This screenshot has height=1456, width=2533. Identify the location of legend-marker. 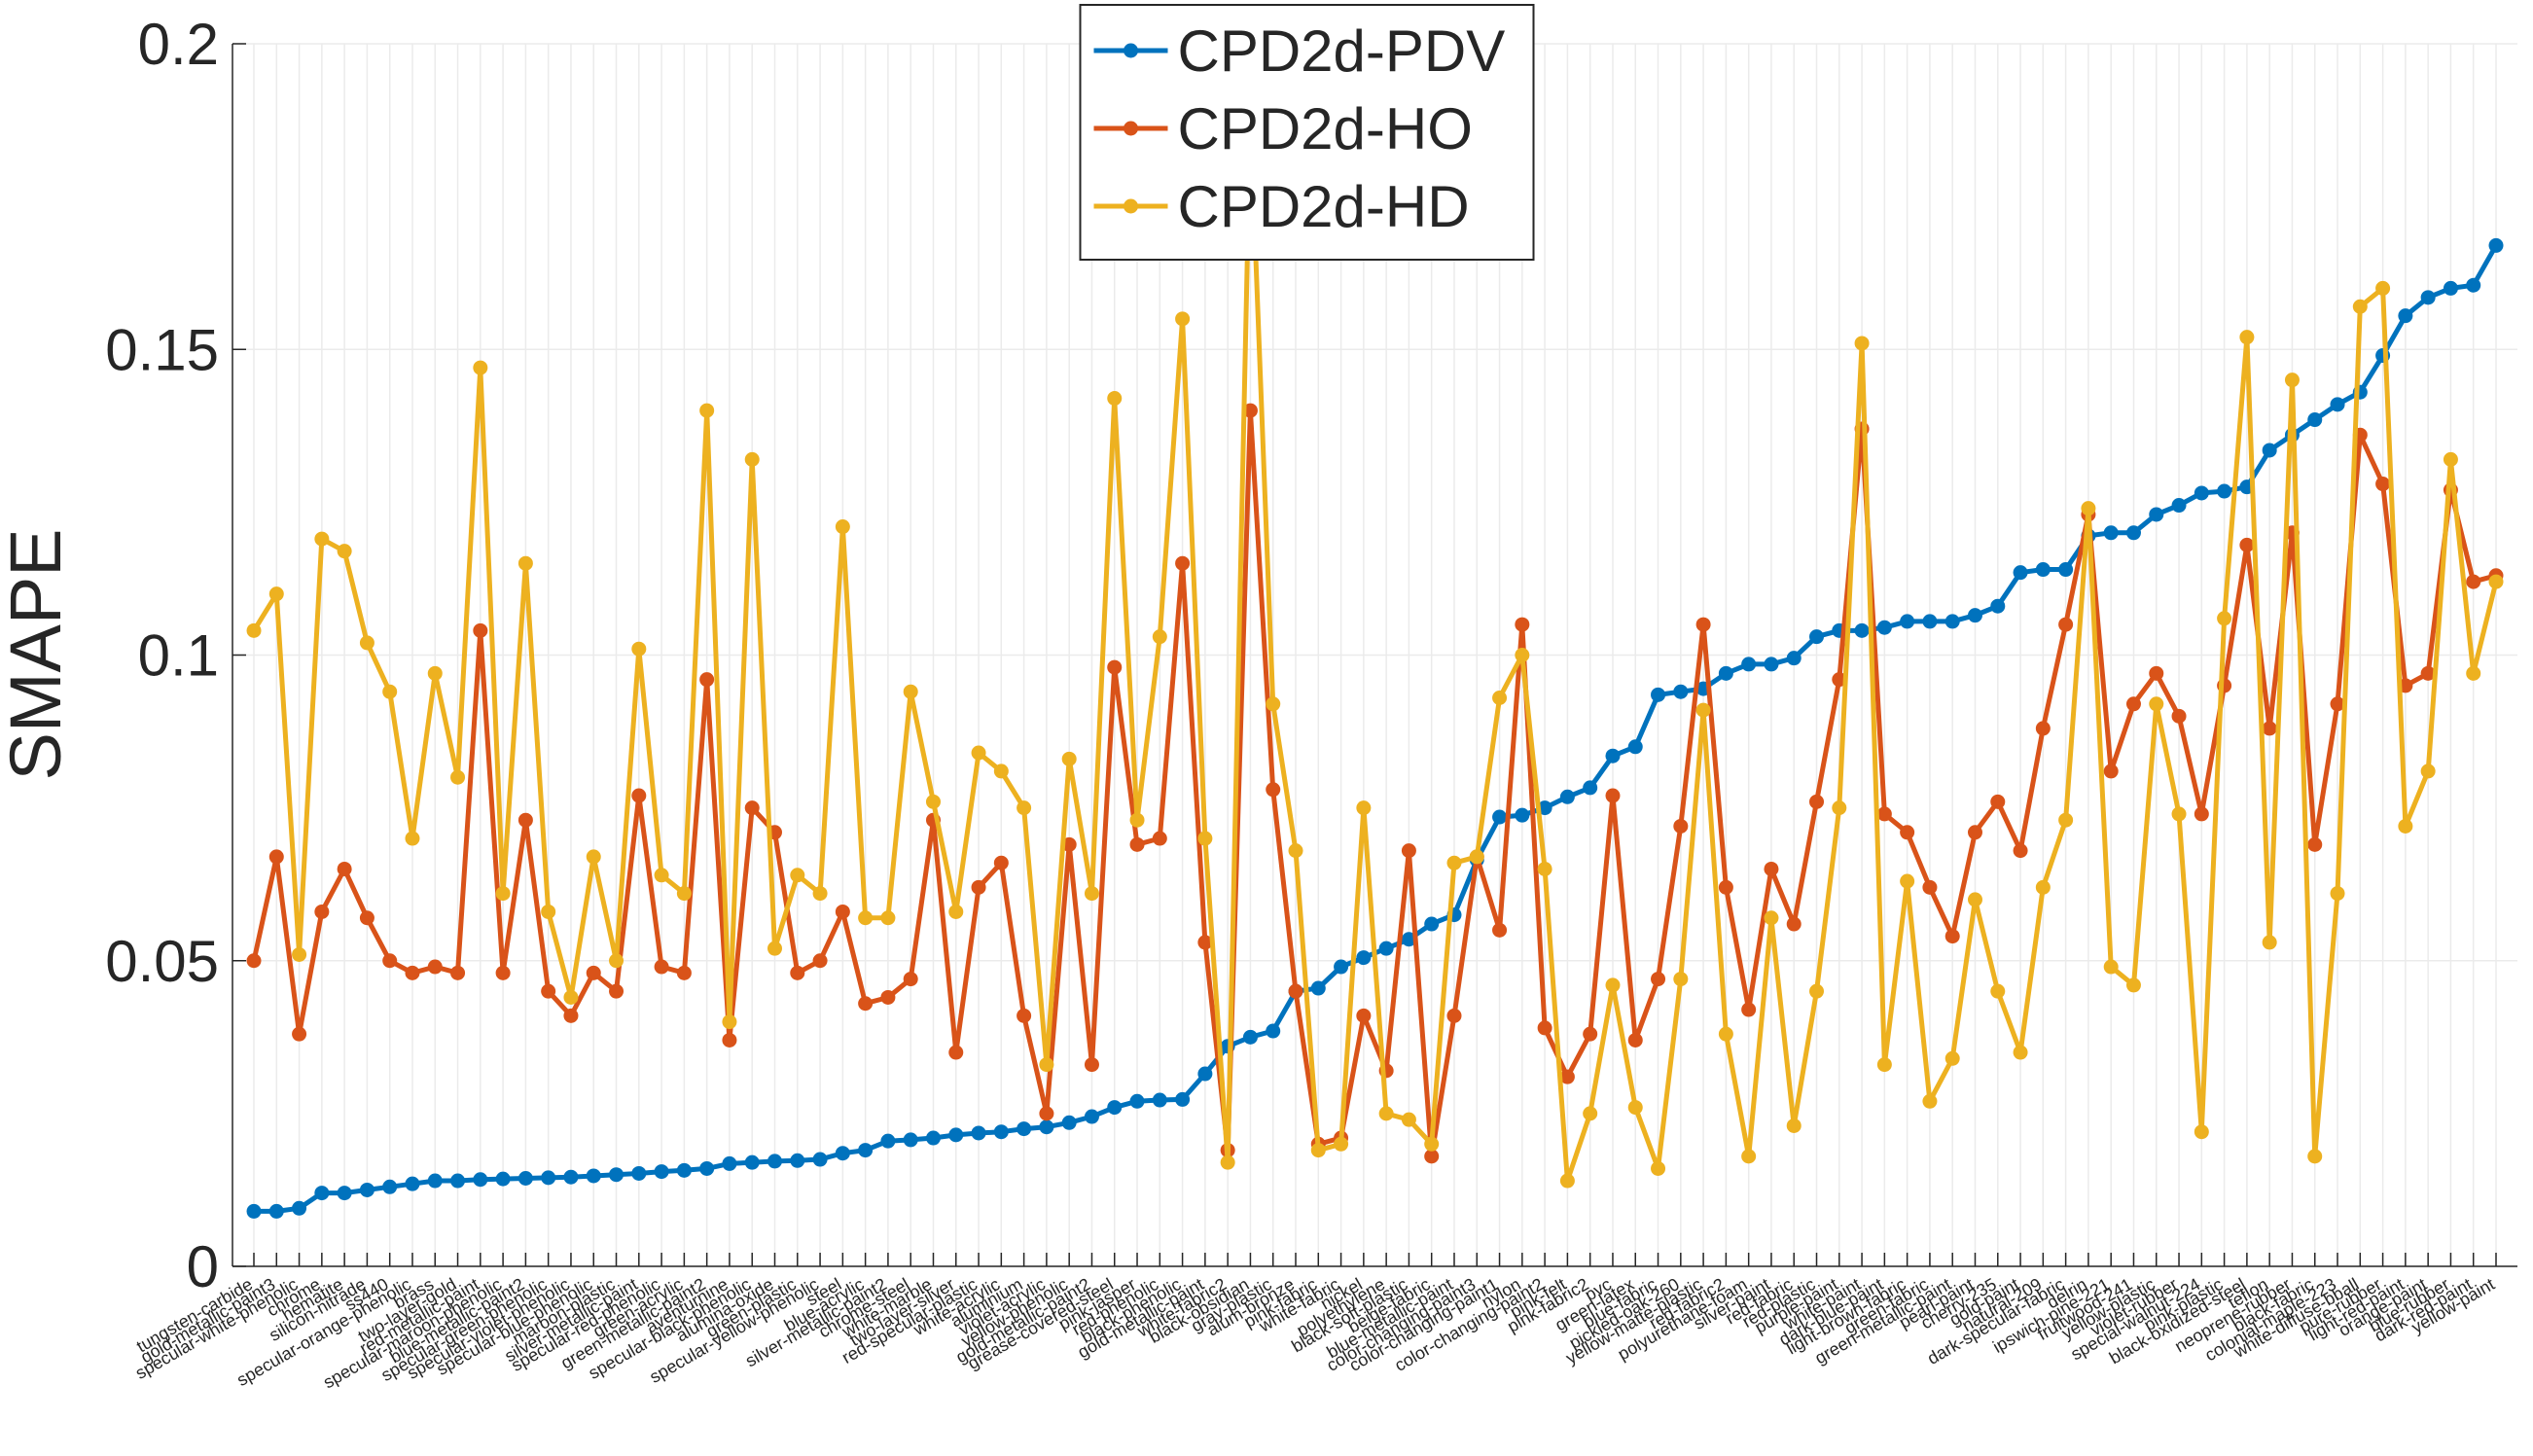
(1131, 128).